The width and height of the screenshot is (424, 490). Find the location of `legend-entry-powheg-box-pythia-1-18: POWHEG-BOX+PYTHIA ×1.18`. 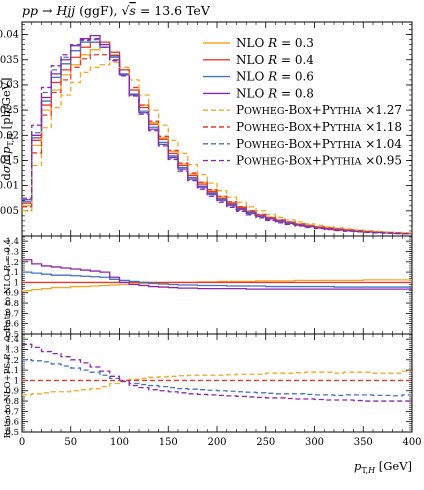

legend-entry-powheg-box-pythia-1-18: POWHEG-BOX+PYTHIA ×1.18 is located at coordinates (302, 127).